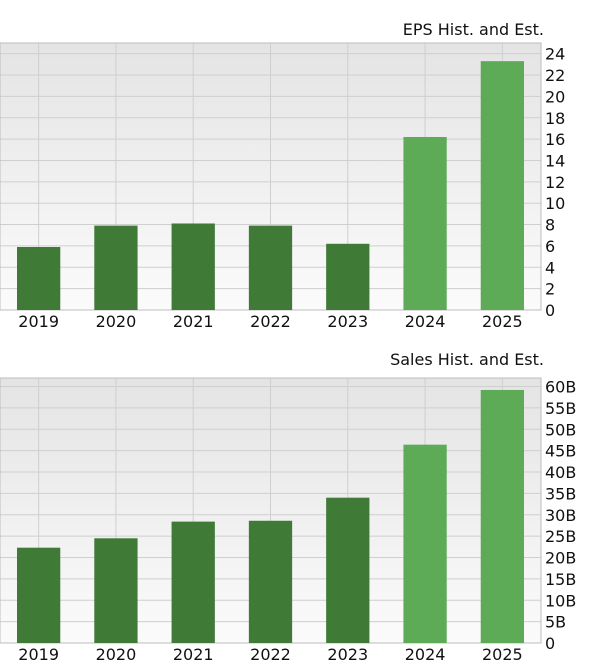 Image resolution: width=595 pixels, height=671 pixels. Describe the element at coordinates (560, 579) in the screenshot. I see `y-tick-label: 15B` at that location.